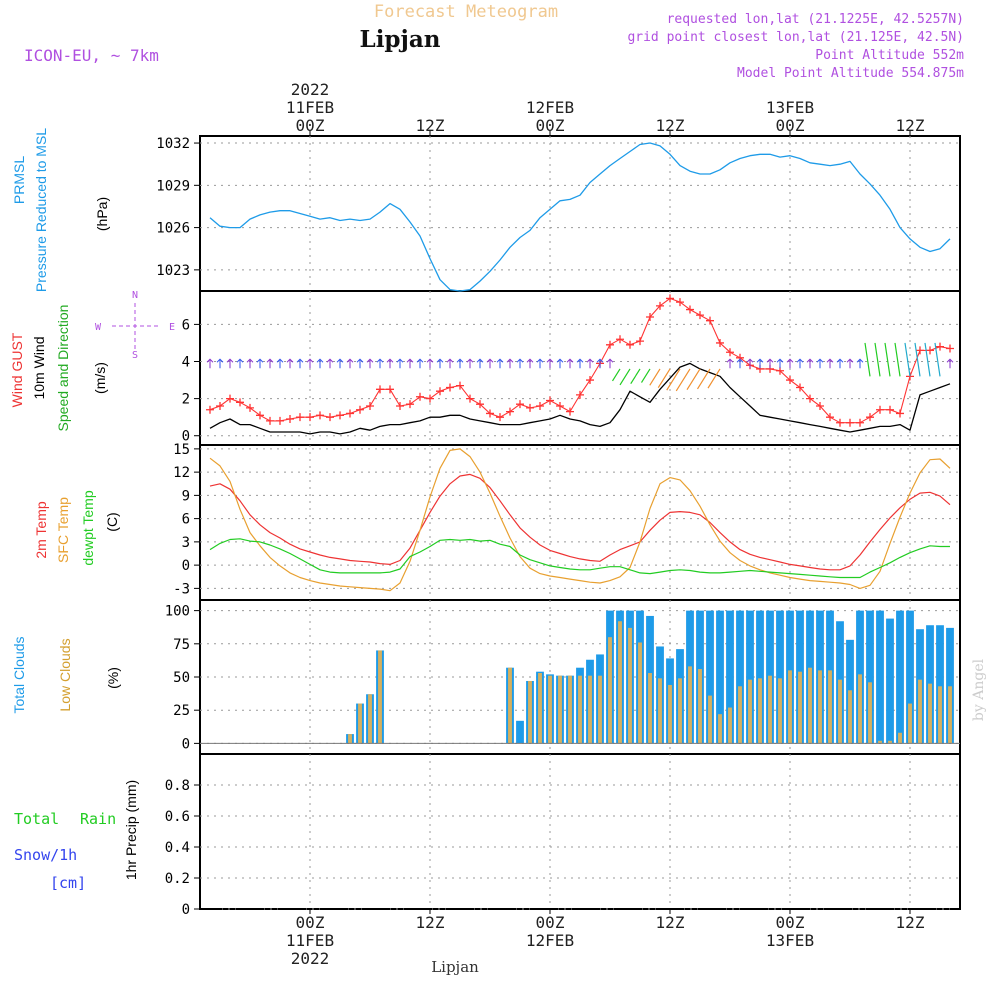 Image resolution: width=1000 pixels, height=1000 pixels. Describe the element at coordinates (310, 922) in the screenshot. I see `bottom-time-label: 00Z` at that location.